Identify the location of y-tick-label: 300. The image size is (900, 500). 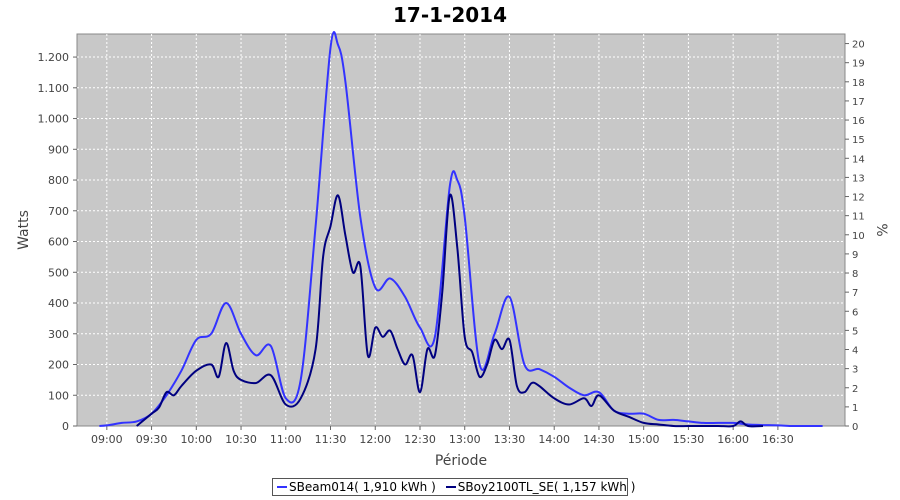
(58, 334).